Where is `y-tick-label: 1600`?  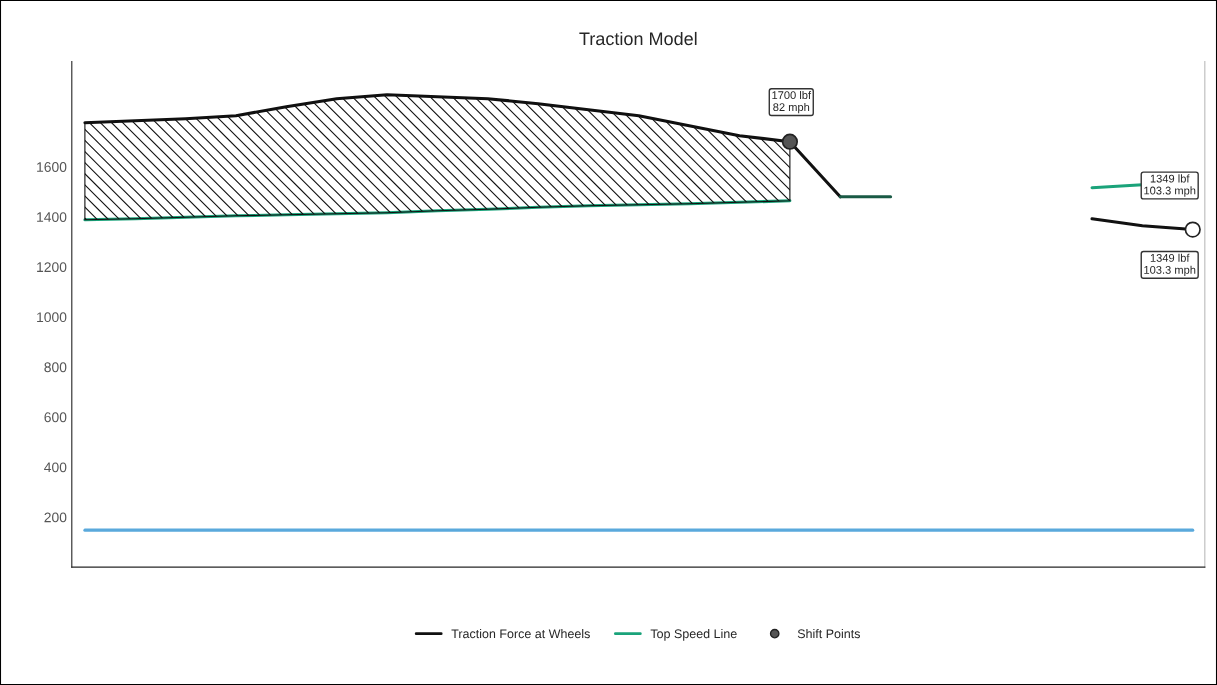
y-tick-label: 1600 is located at coordinates (52, 167).